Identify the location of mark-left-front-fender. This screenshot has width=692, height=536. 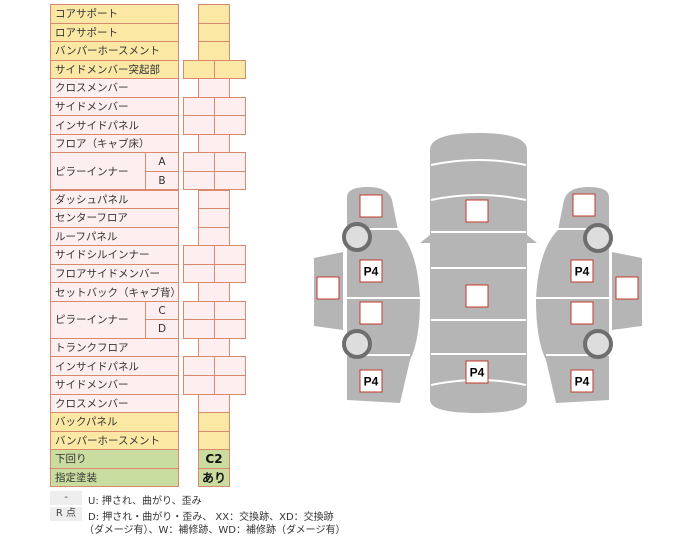
(371, 206).